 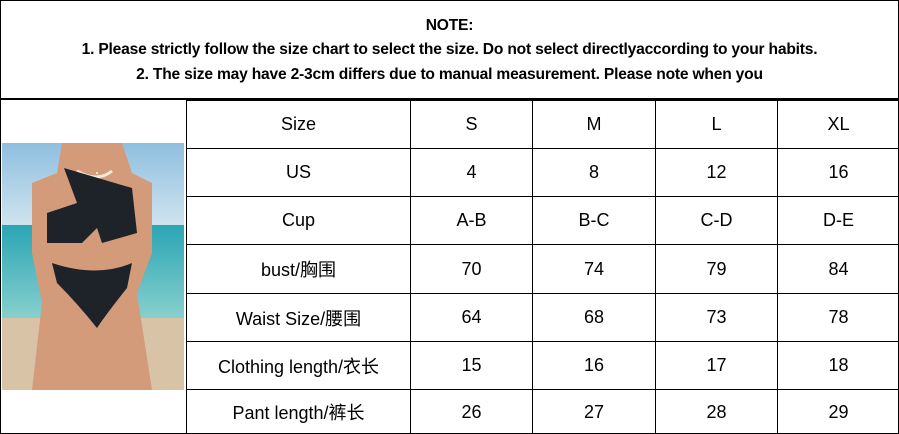 What do you see at coordinates (471, 317) in the screenshot?
I see `table-cell: 64` at bounding box center [471, 317].